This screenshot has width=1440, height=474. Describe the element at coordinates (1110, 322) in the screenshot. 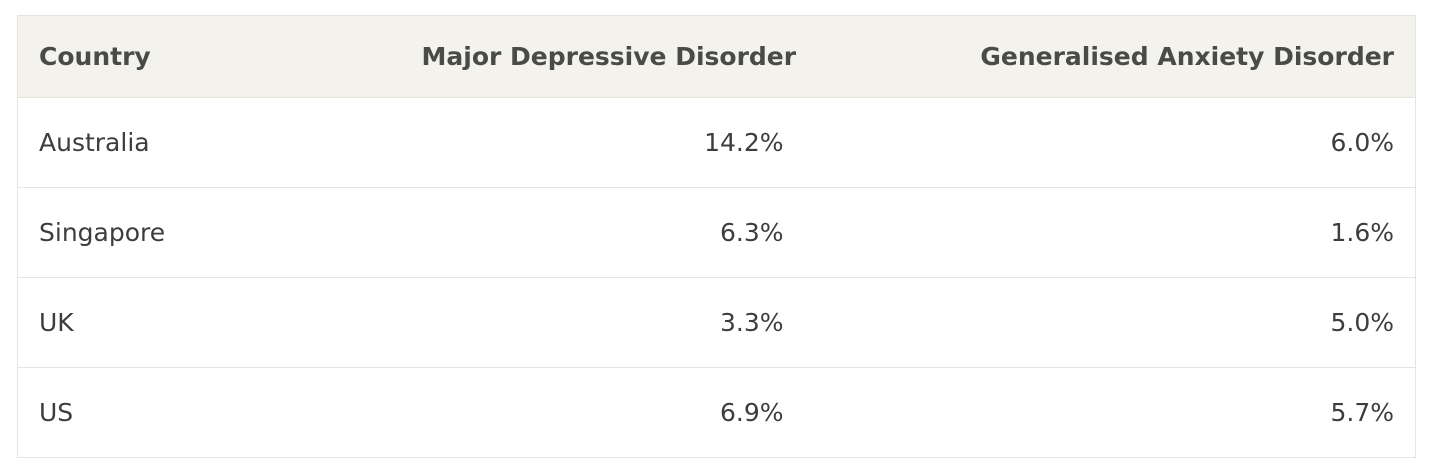

I see `value-cell: 5.0%` at that location.